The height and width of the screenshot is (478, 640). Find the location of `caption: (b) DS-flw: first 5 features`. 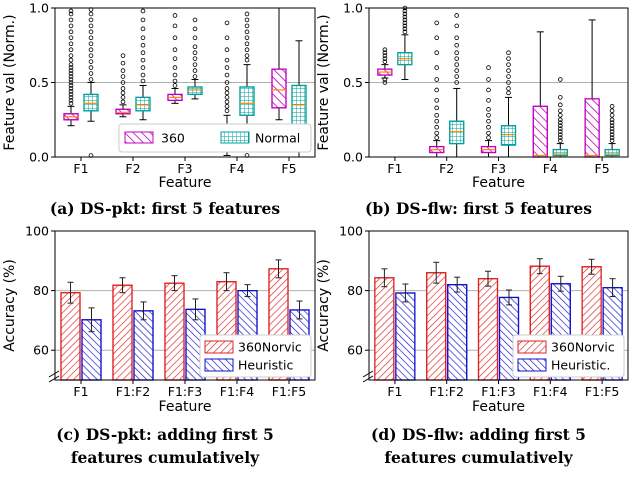

caption: (b) DS-flw: first 5 features is located at coordinates (478, 208).